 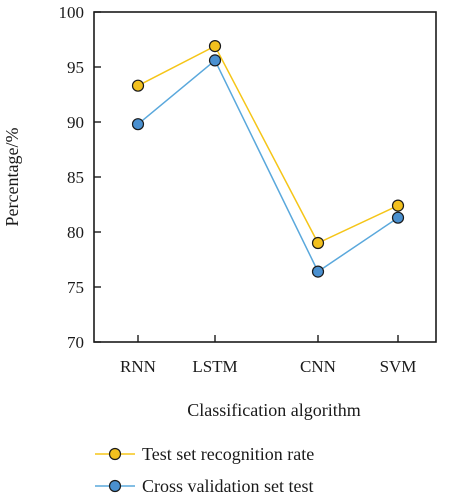 I want to click on y-tick-label: 80, so click(x=75, y=232).